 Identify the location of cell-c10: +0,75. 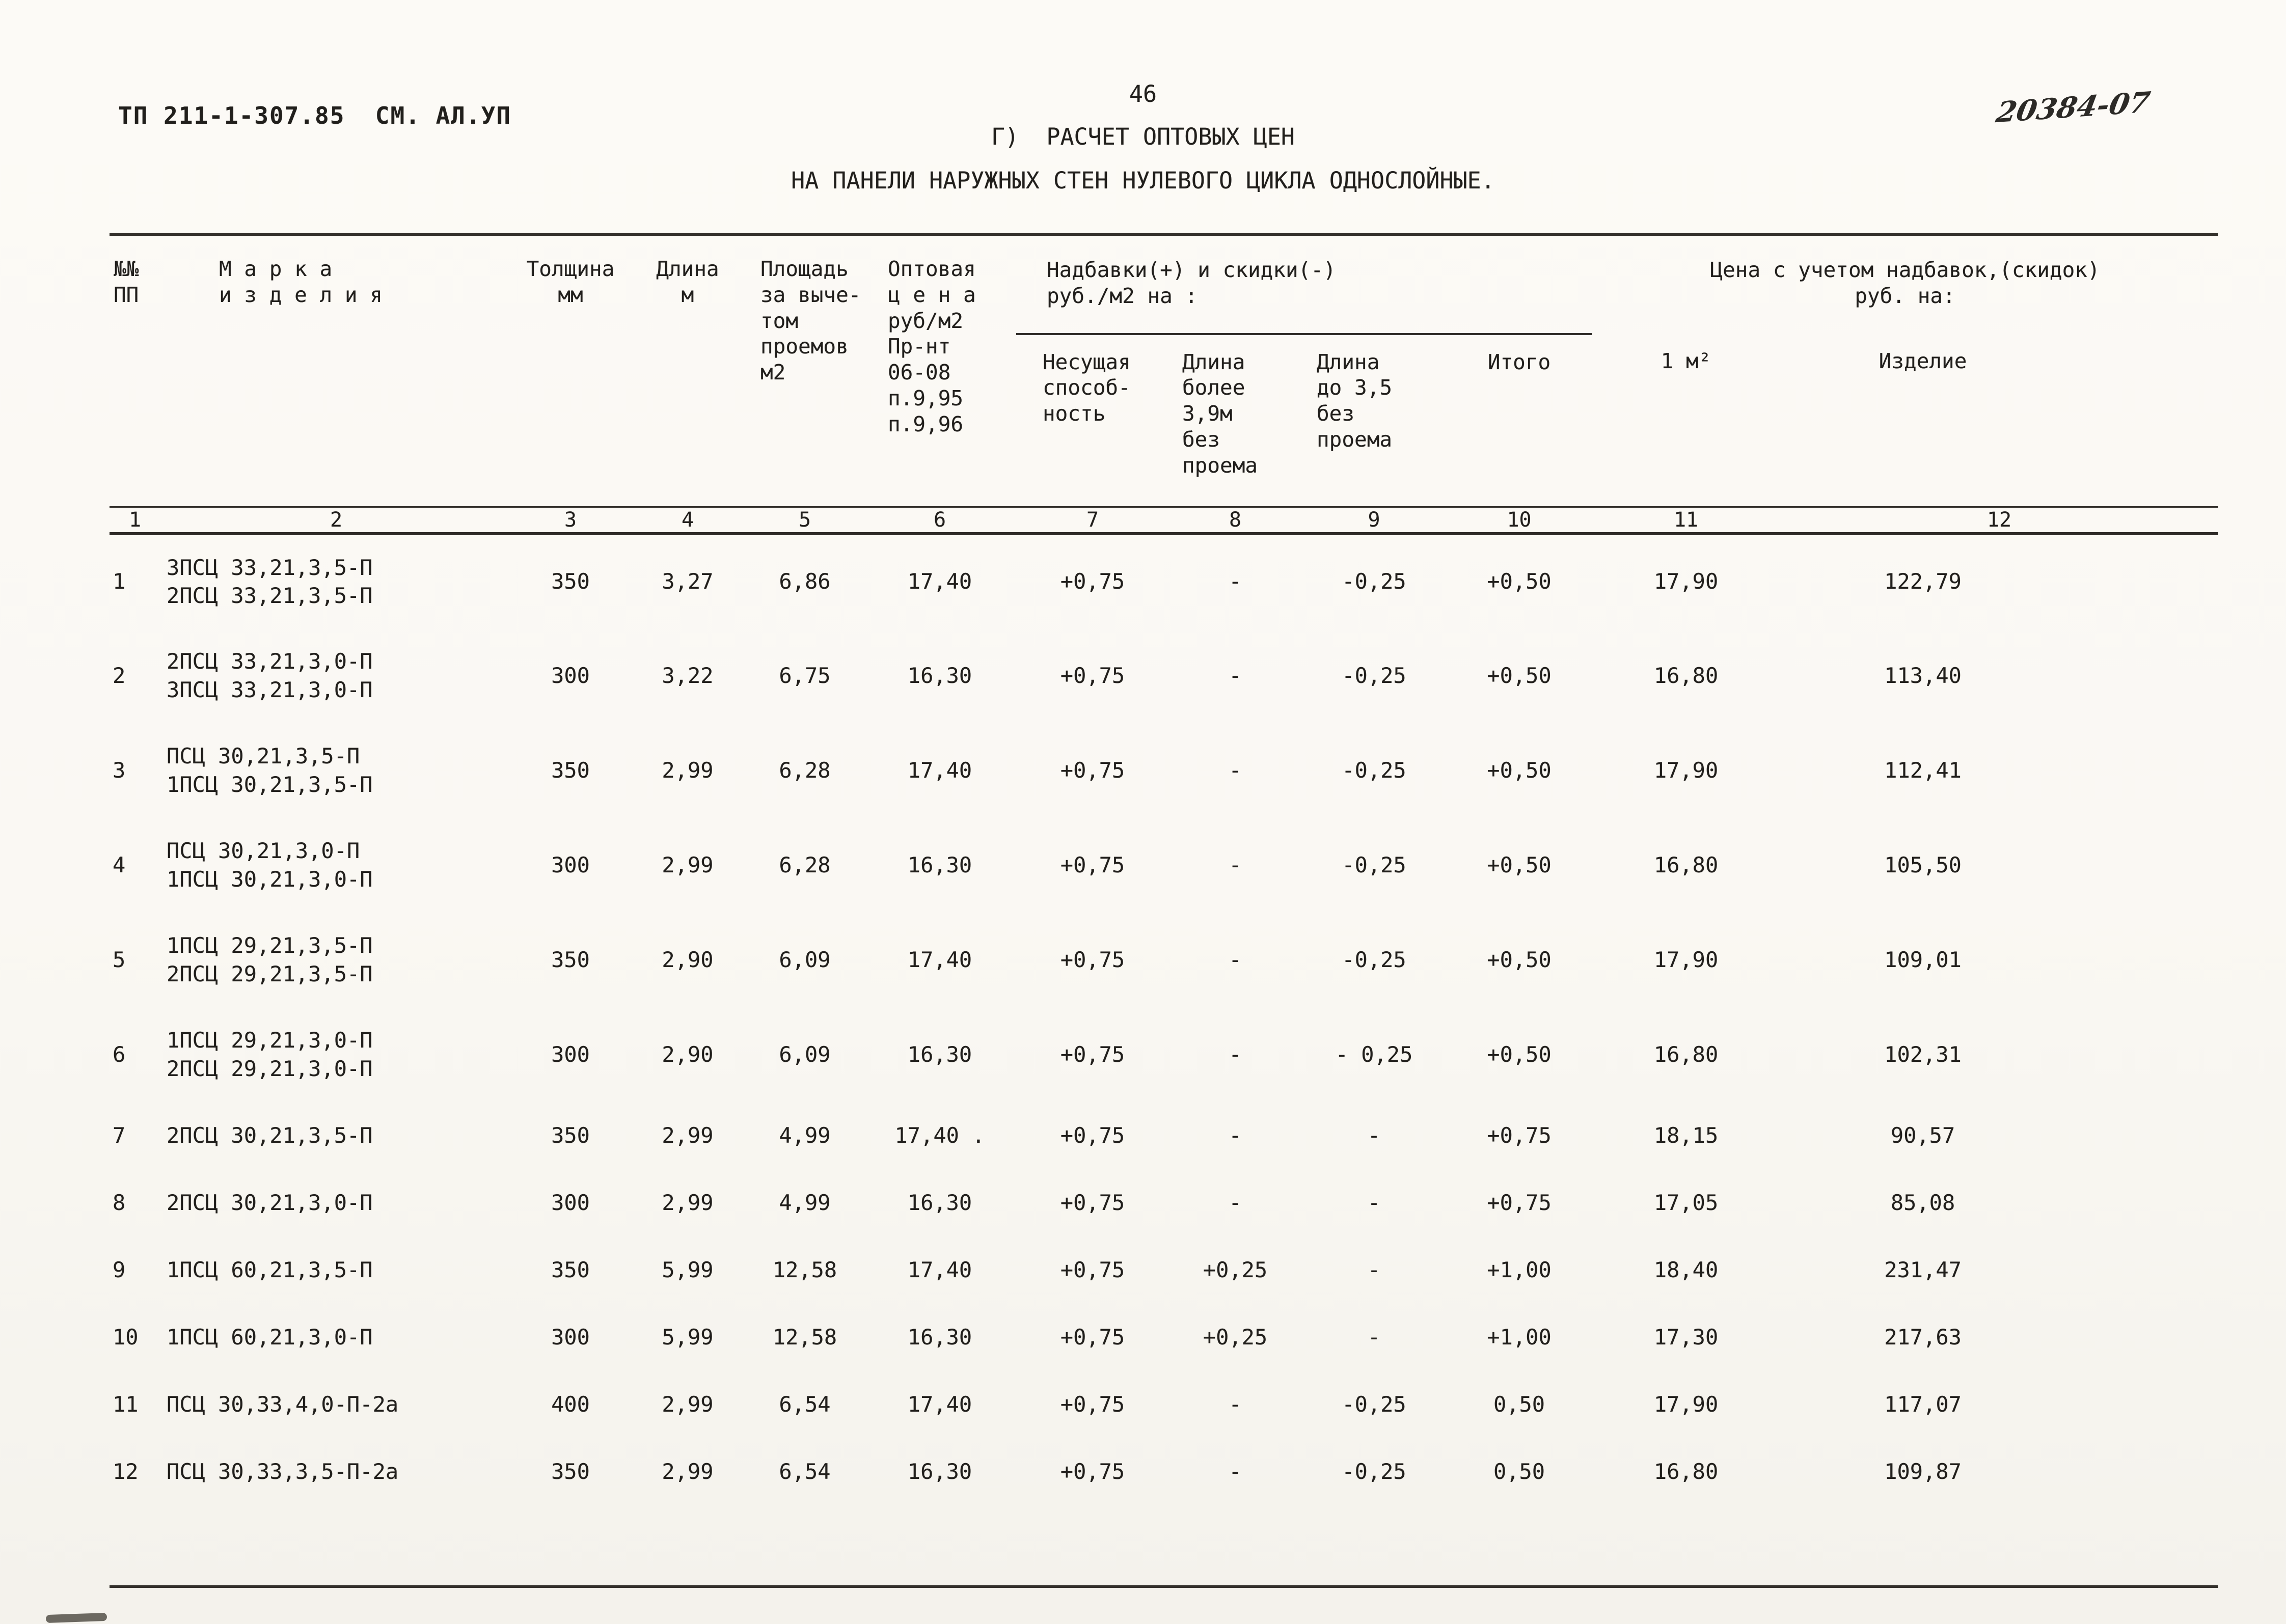
(1519, 1202).